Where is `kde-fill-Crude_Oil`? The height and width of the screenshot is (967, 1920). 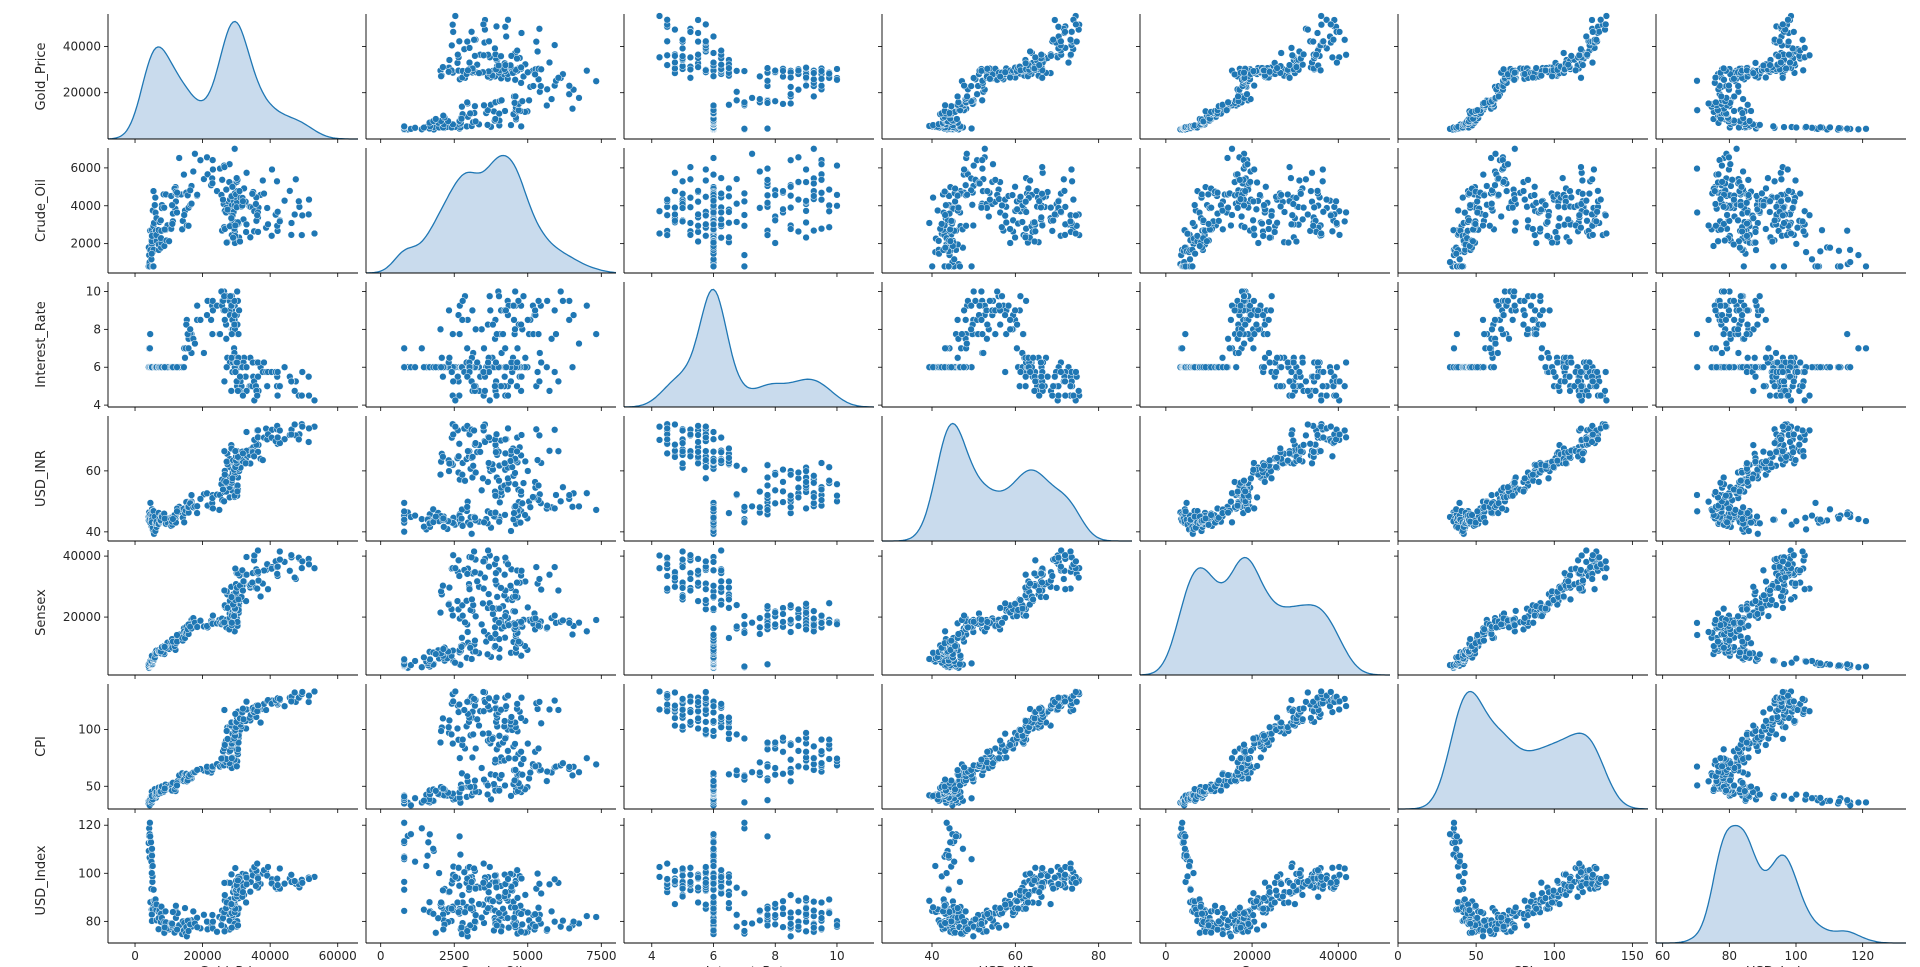
kde-fill-Crude_Oil is located at coordinates (491, 214).